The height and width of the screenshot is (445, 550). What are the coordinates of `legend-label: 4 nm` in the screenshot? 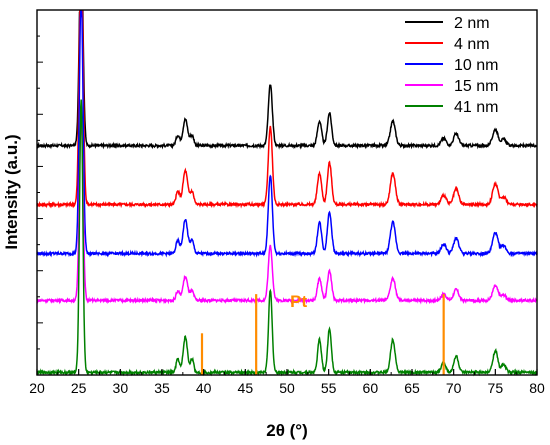 It's located at (472, 44).